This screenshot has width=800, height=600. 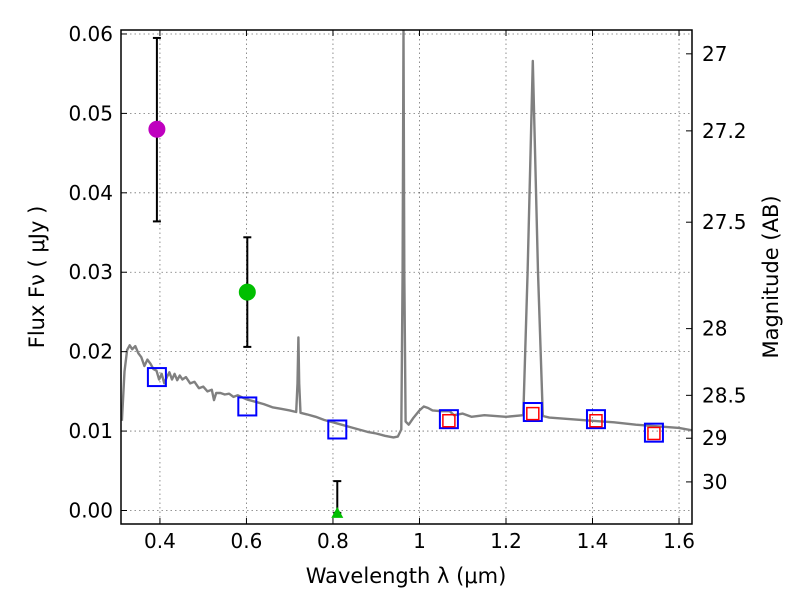 I want to click on y-tick-label: 0.05, so click(x=90, y=113).